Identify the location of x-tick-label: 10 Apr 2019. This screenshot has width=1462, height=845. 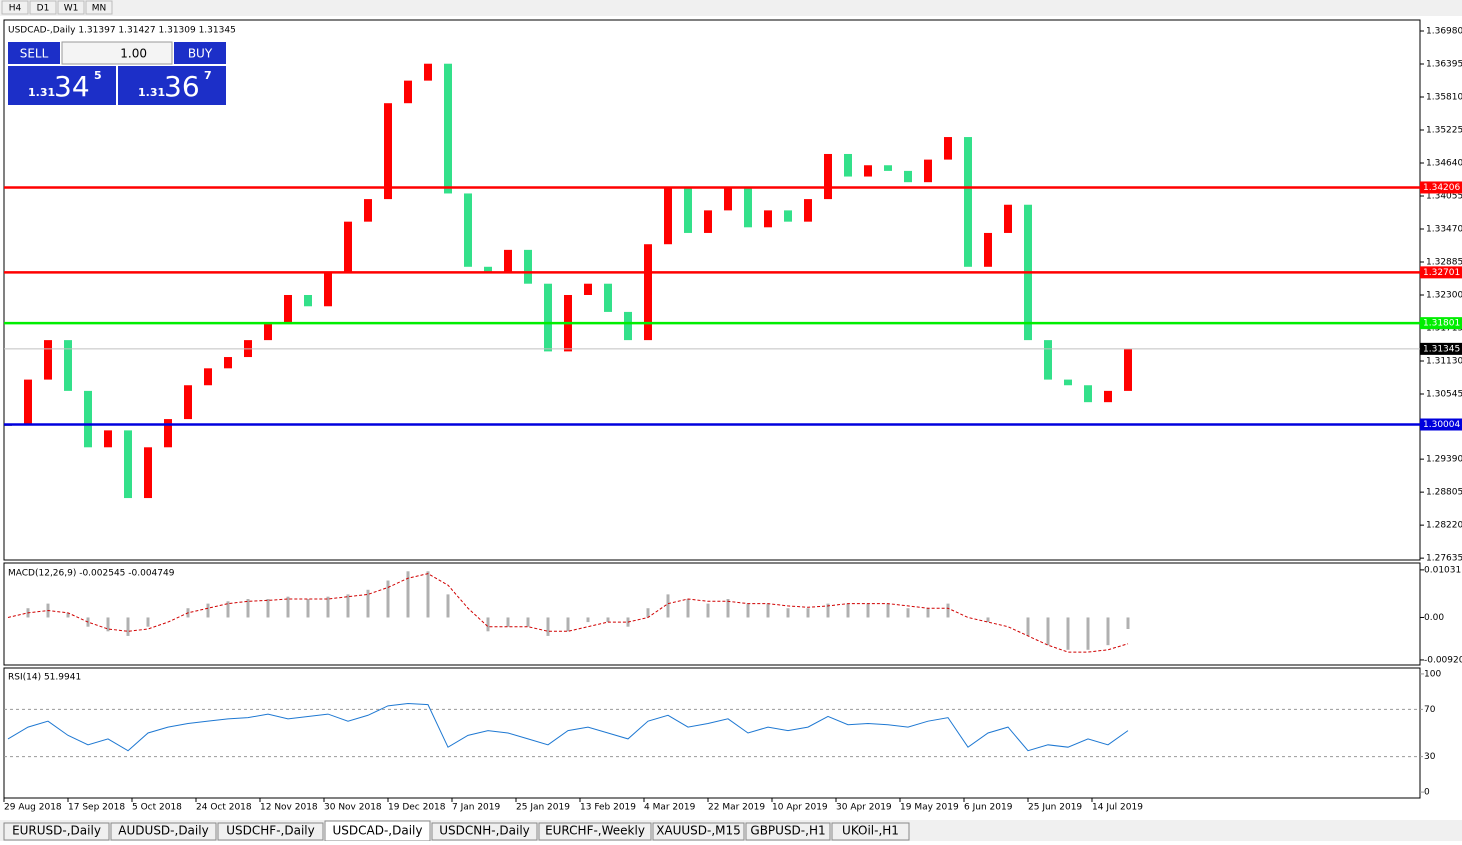
(800, 808).